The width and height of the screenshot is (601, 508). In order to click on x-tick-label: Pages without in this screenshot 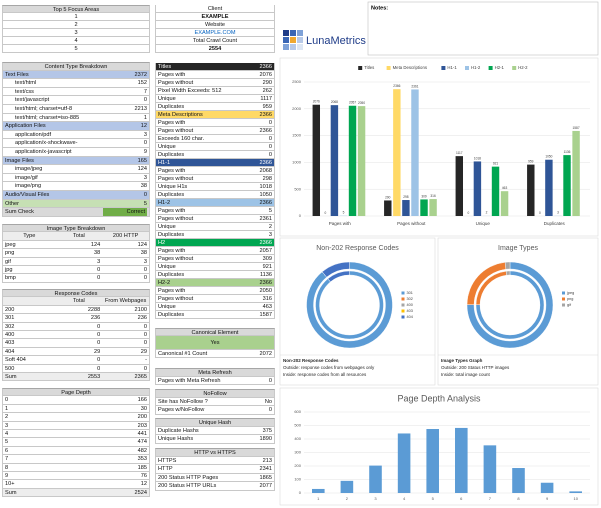, I will do `click(411, 223)`.